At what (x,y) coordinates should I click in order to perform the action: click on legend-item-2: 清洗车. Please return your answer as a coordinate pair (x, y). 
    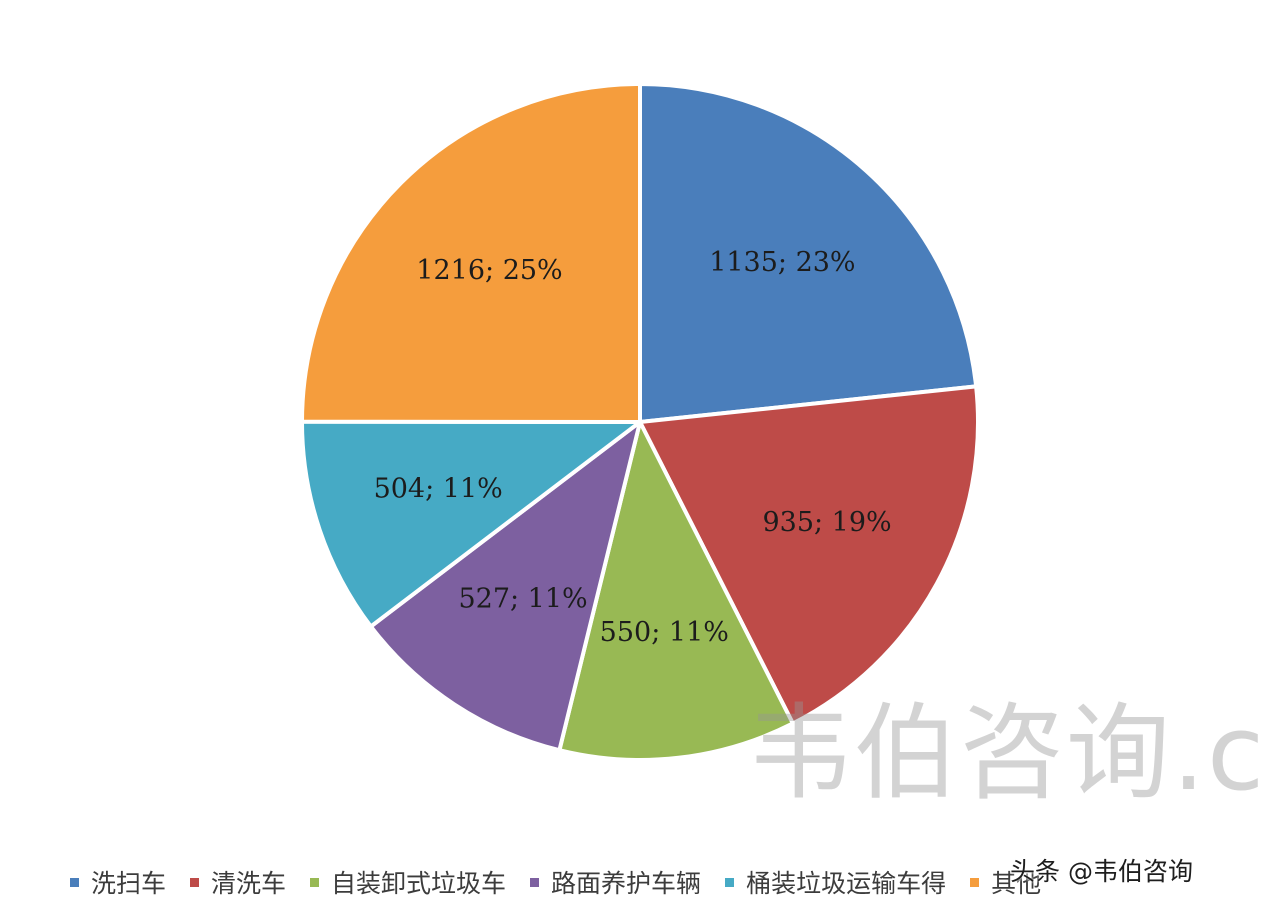
    Looking at the image, I should click on (238, 882).